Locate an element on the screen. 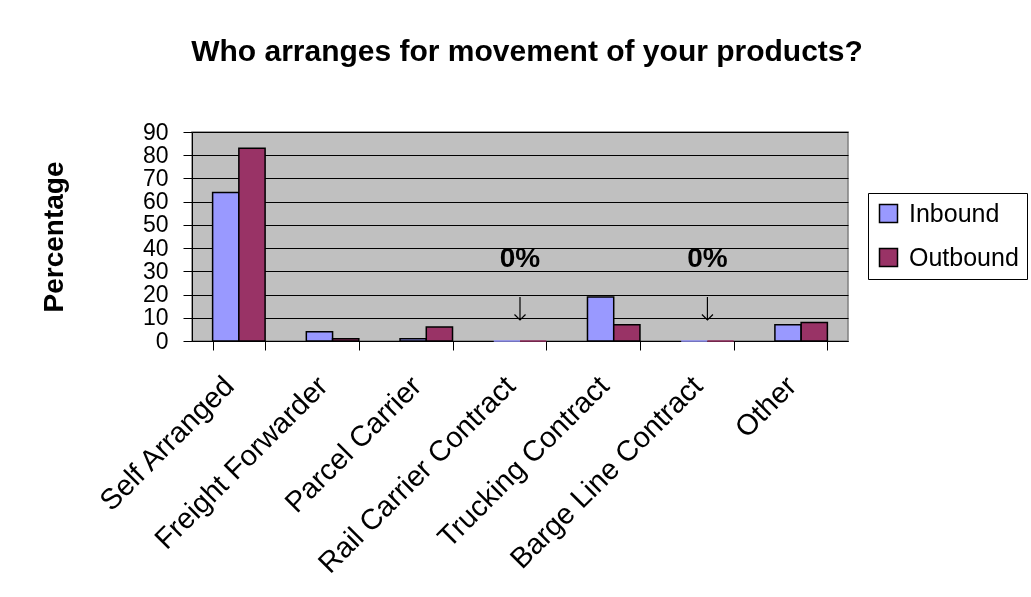 This screenshot has height=597, width=1031. legend-label: Inbound is located at coordinates (954, 212).